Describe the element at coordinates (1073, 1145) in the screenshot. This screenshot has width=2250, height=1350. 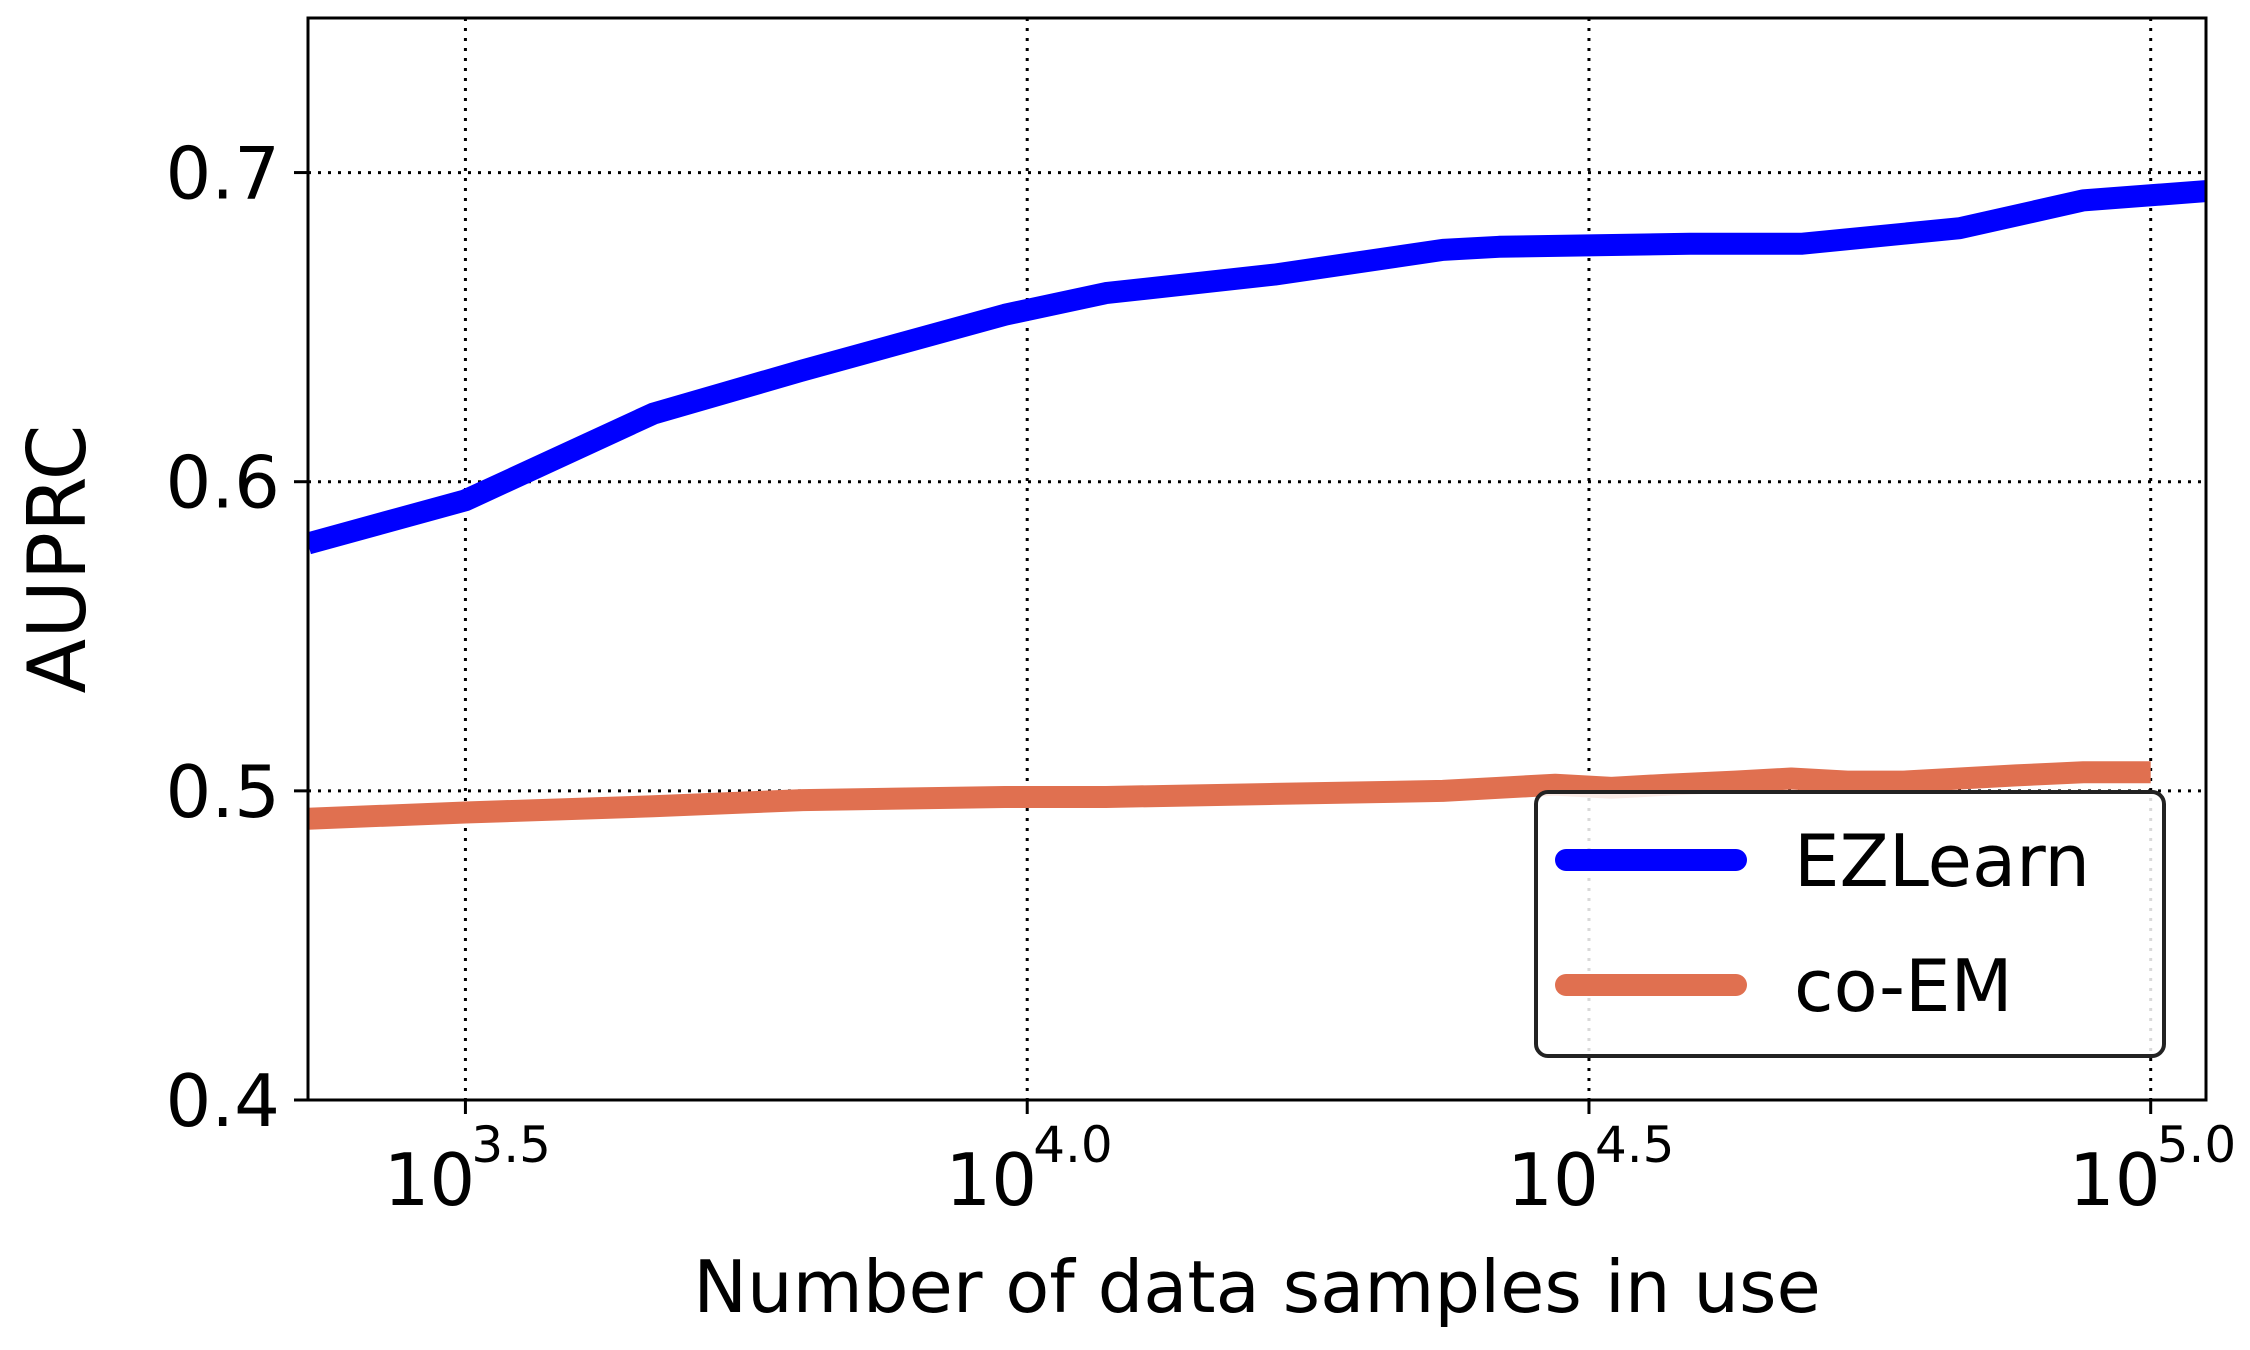
I see `x-tick-exponent: 4.0` at that location.